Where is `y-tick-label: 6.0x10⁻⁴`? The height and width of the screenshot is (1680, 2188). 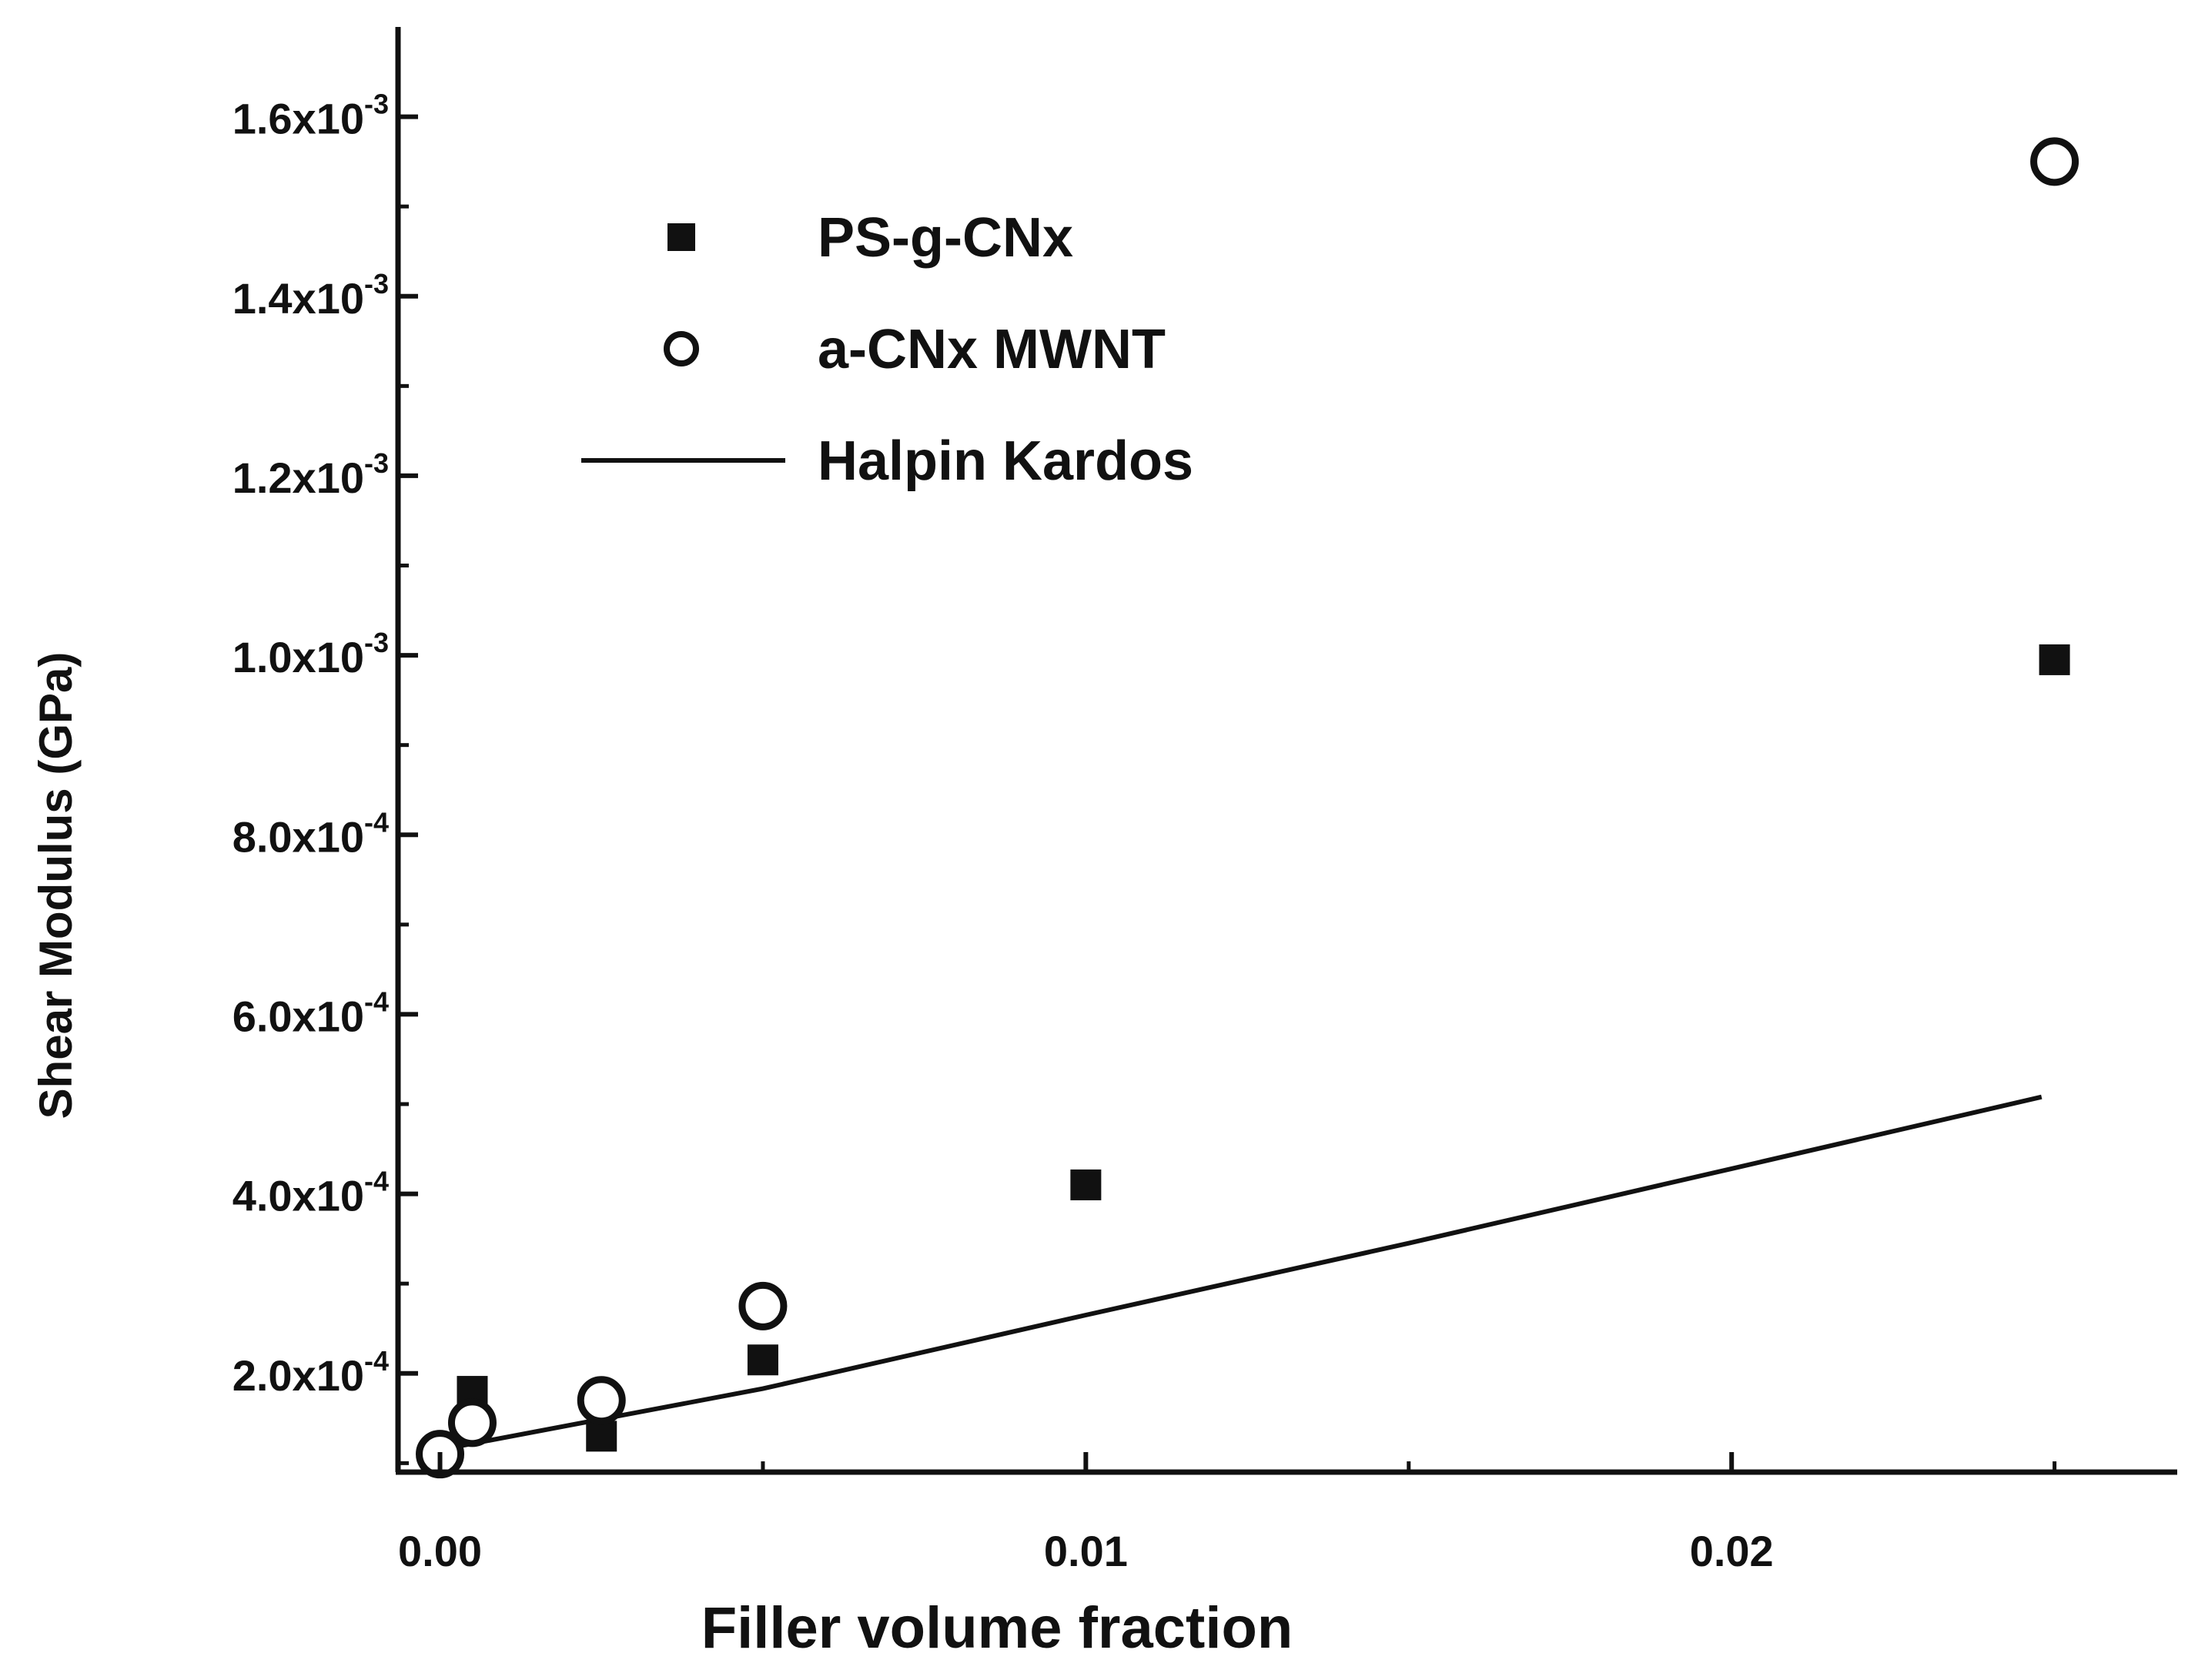
y-tick-label: 6.0x10⁻⁴ is located at coordinates (311, 1013).